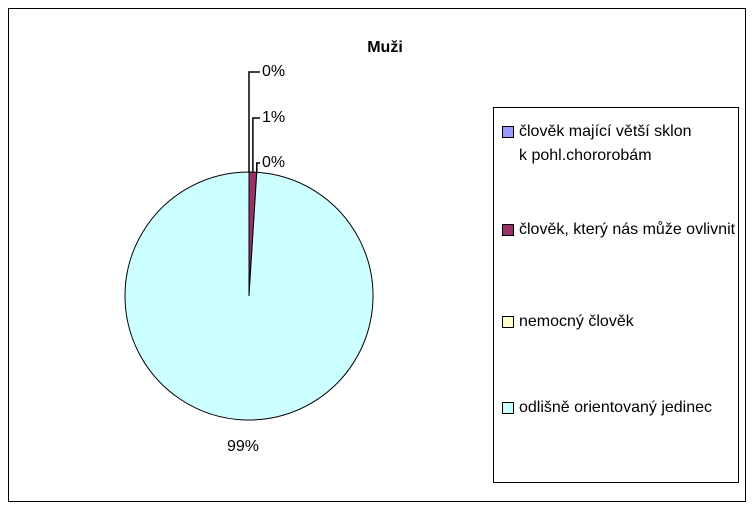  I want to click on legend-entry: nemocný člověk, so click(621, 322).